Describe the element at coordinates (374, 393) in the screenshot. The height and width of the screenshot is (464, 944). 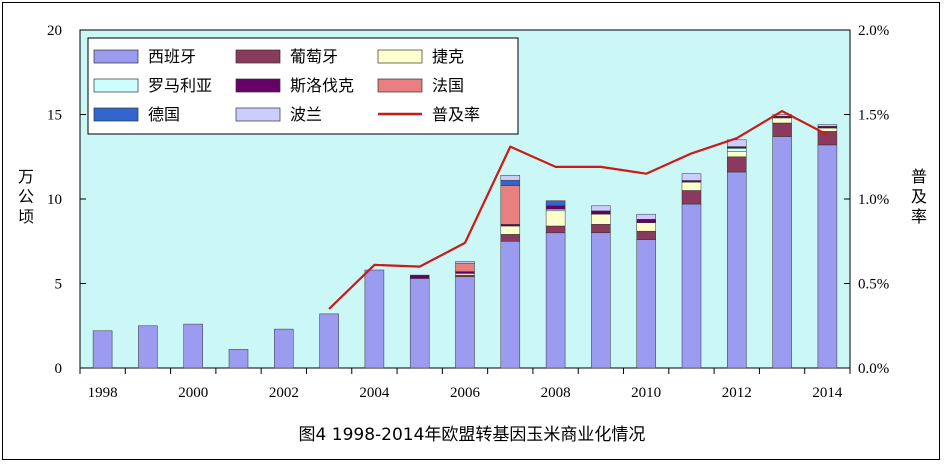
I see `x-tick-label: 2004` at that location.